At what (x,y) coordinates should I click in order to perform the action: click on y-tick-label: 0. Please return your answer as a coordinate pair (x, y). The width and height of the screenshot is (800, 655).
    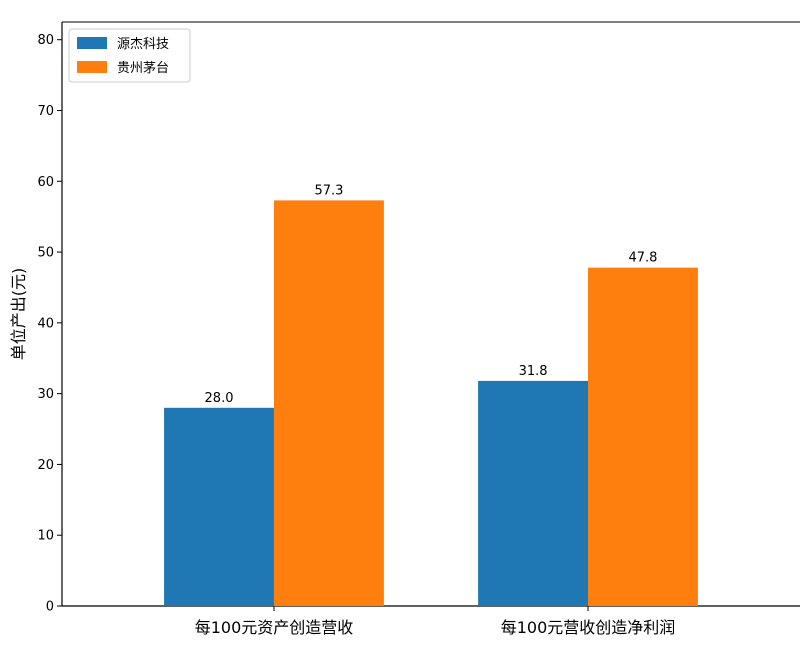
    Looking at the image, I should click on (50, 607).